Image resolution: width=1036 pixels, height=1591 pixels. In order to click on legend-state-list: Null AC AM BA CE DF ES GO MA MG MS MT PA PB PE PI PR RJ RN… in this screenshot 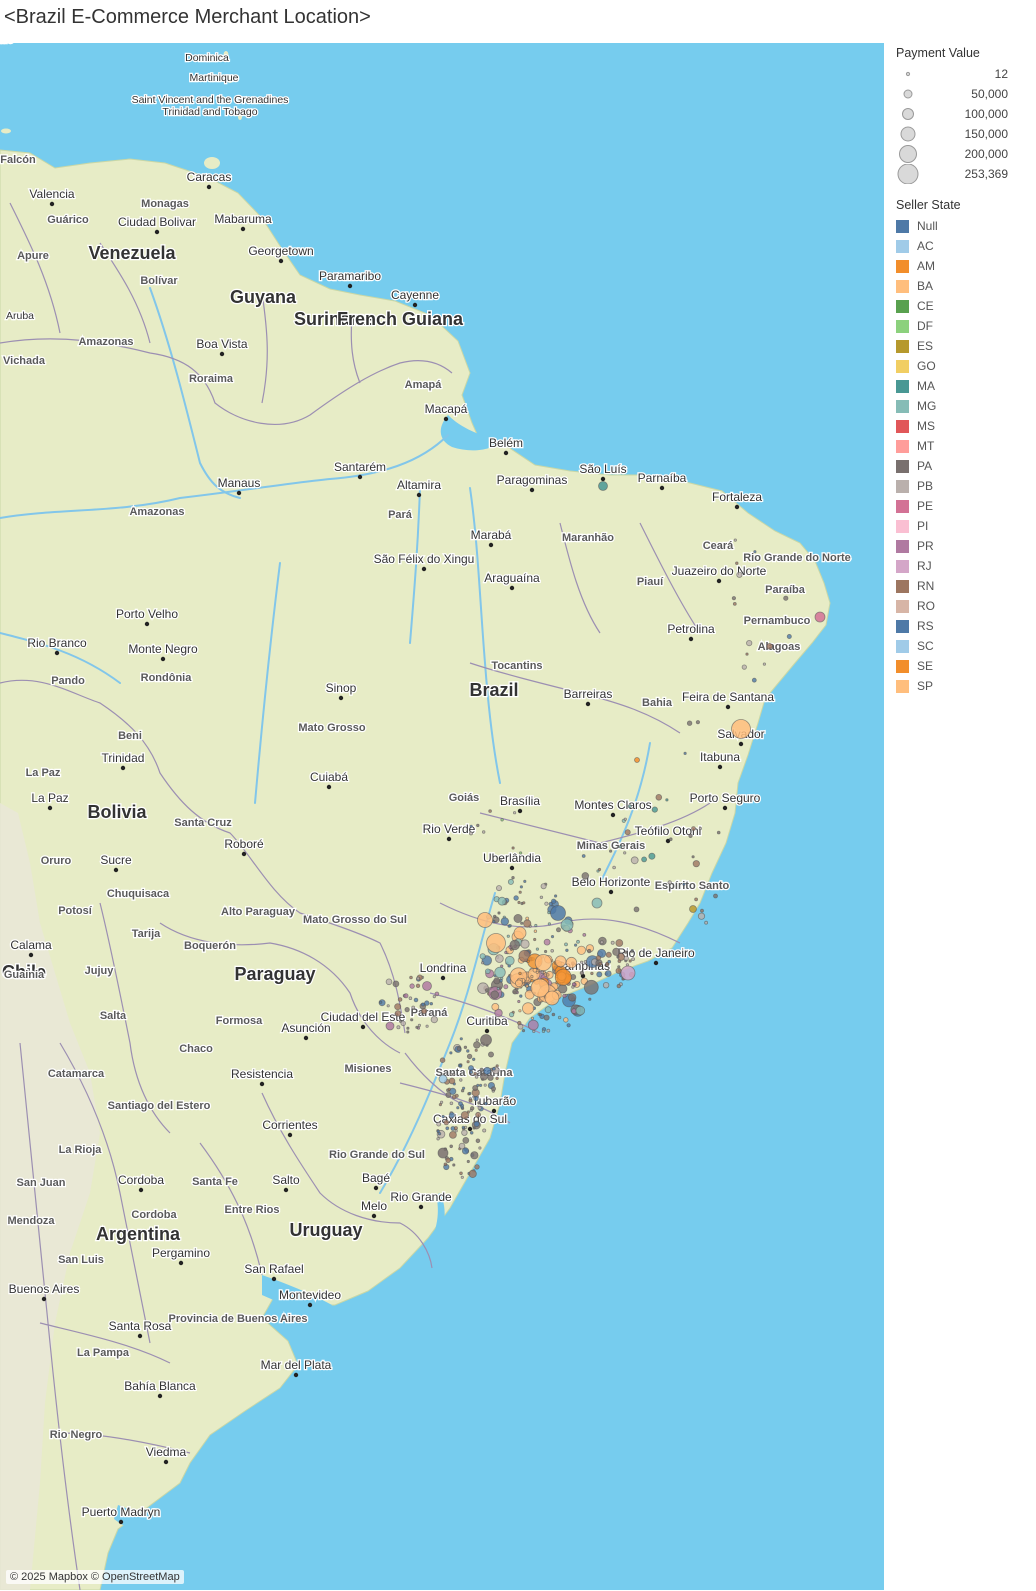, I will do `click(964, 456)`.